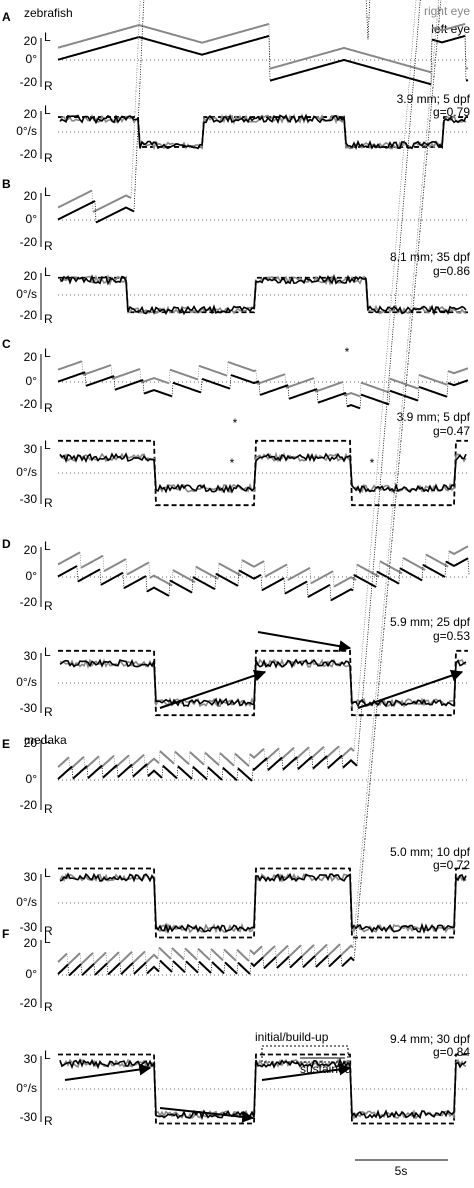  I want to click on info-text: g=0.47, so click(451, 431).